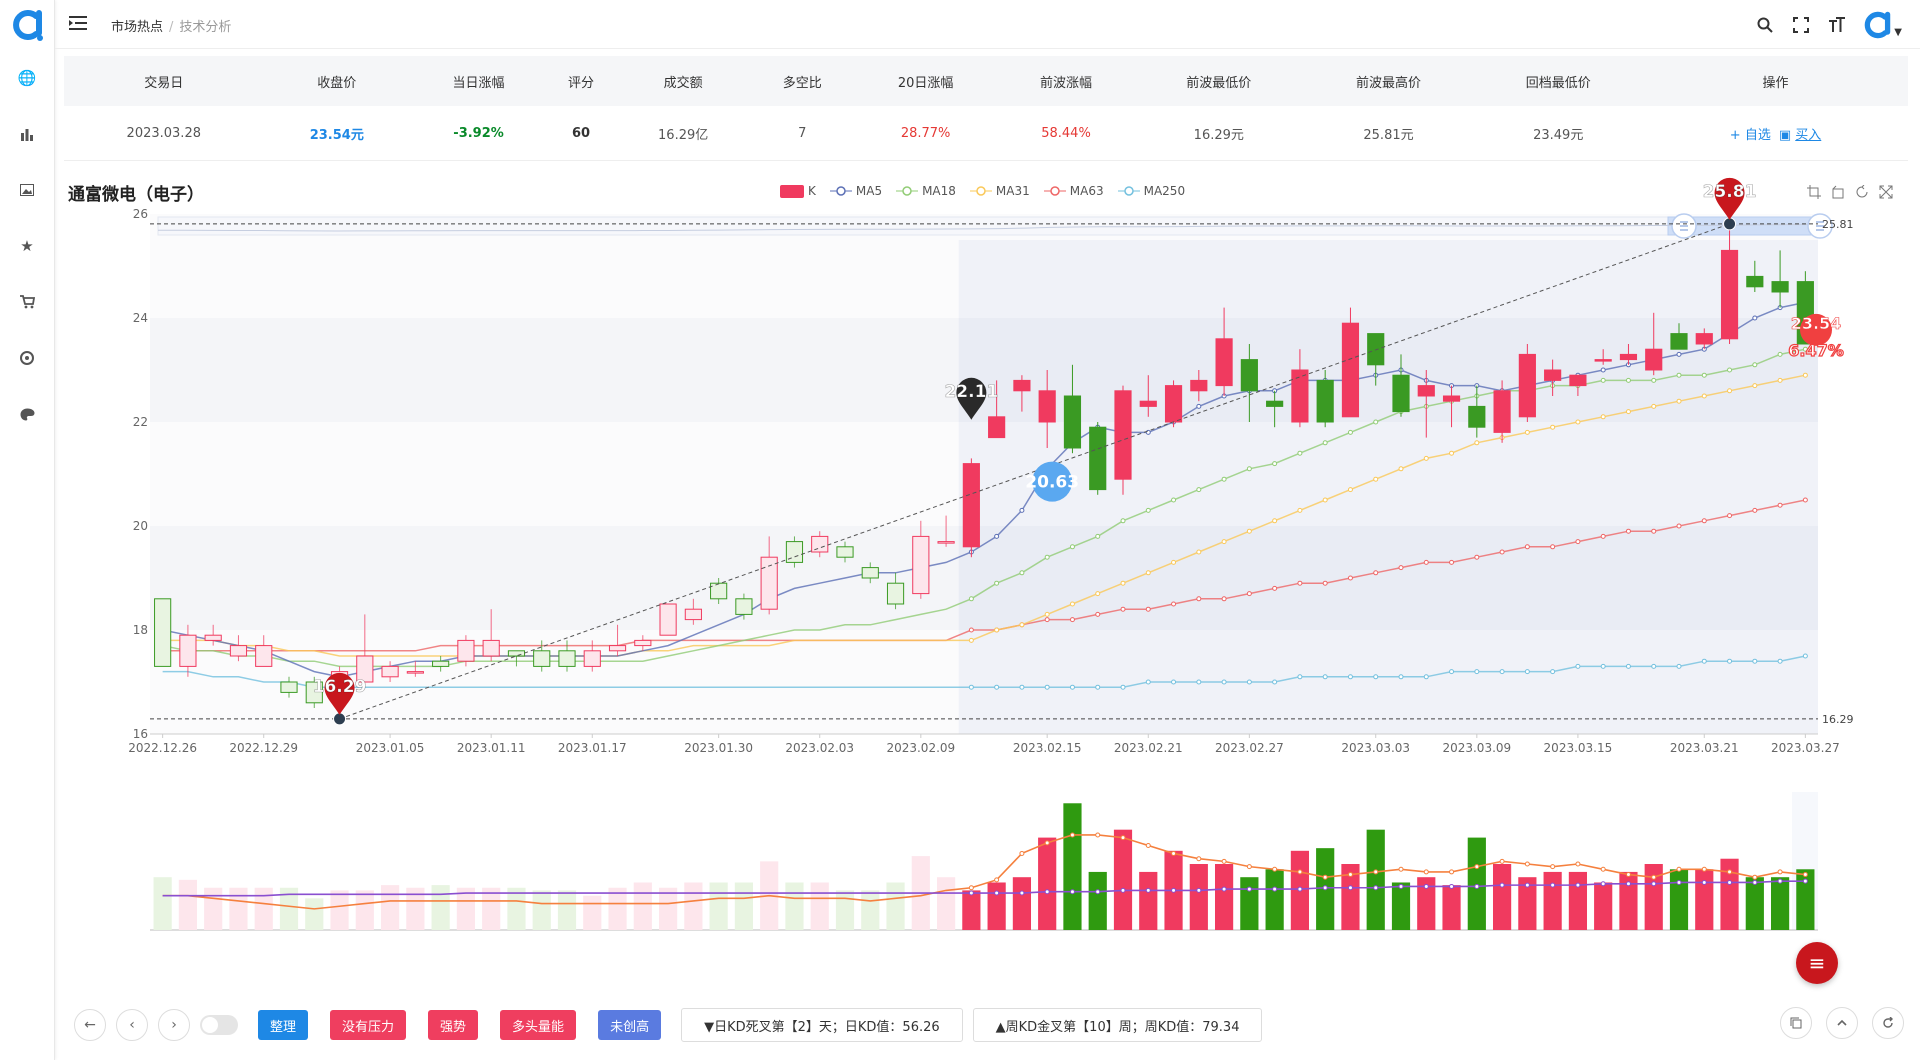 Image resolution: width=1920 pixels, height=1060 pixels. I want to click on chevron-up-icon, so click(1842, 1023).